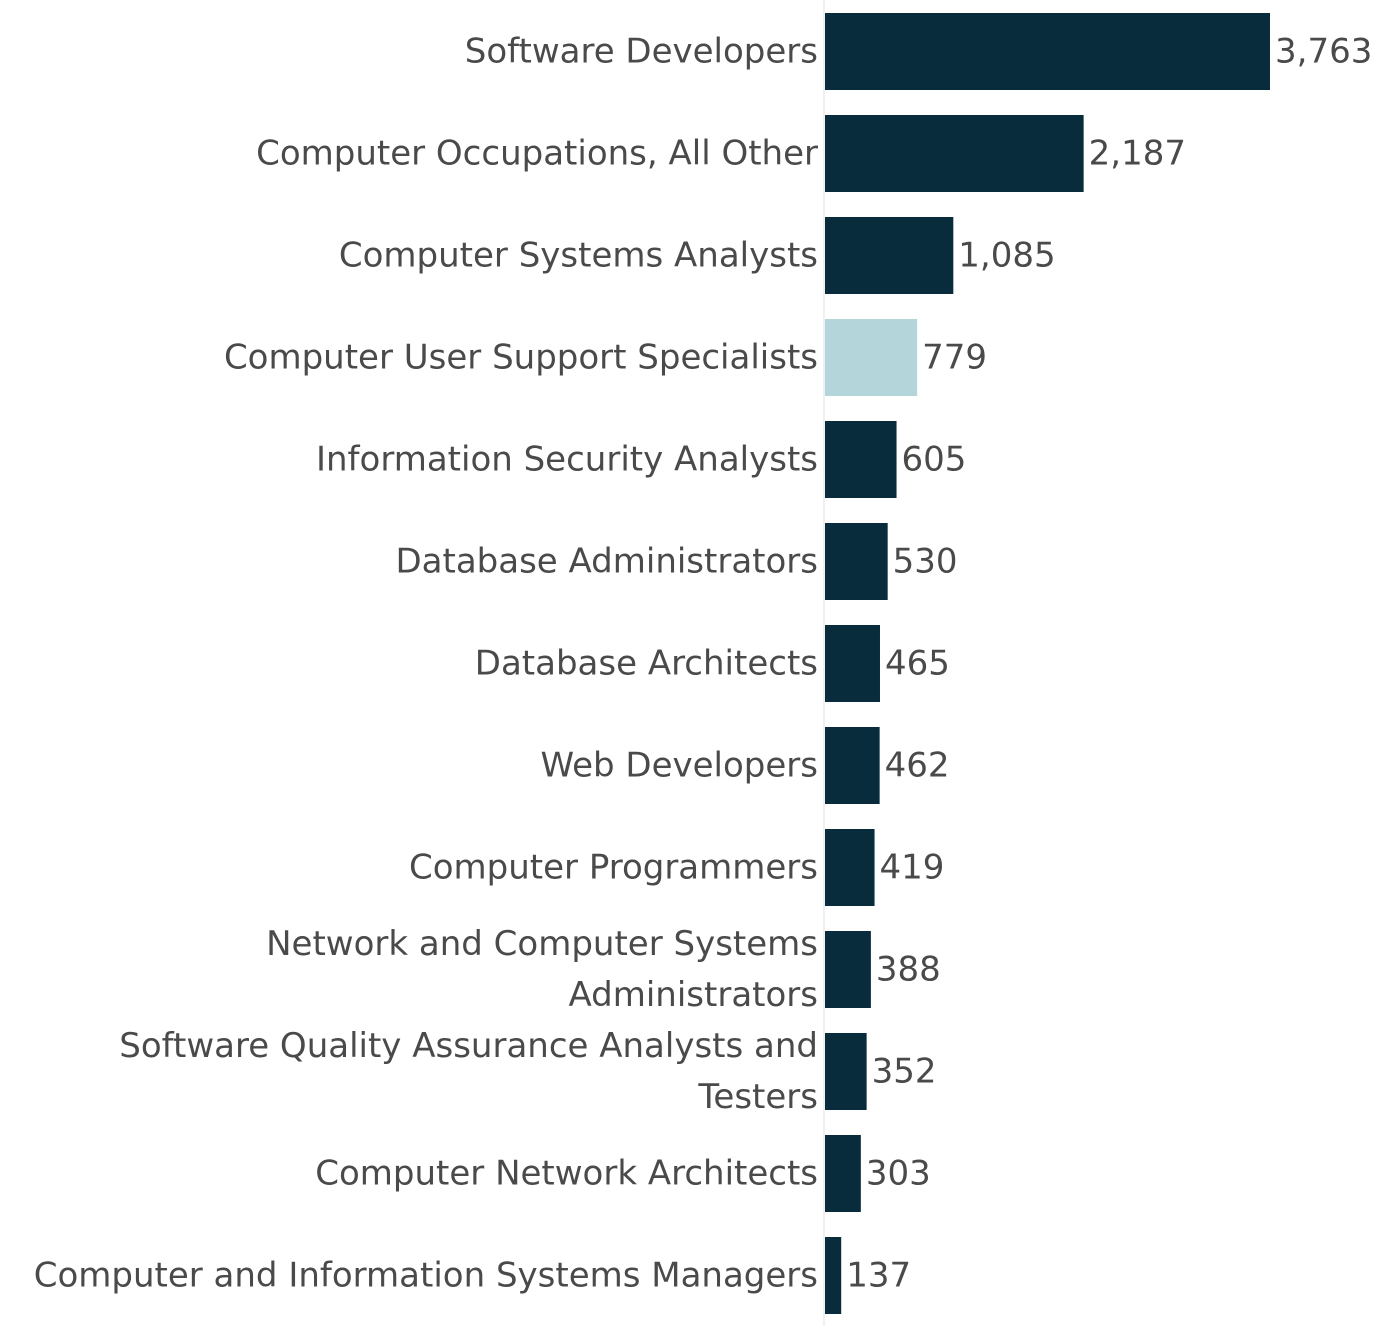 Image resolution: width=1400 pixels, height=1326 pixels. I want to click on category-label-8-line-0: Computer Programmers, so click(613, 868).